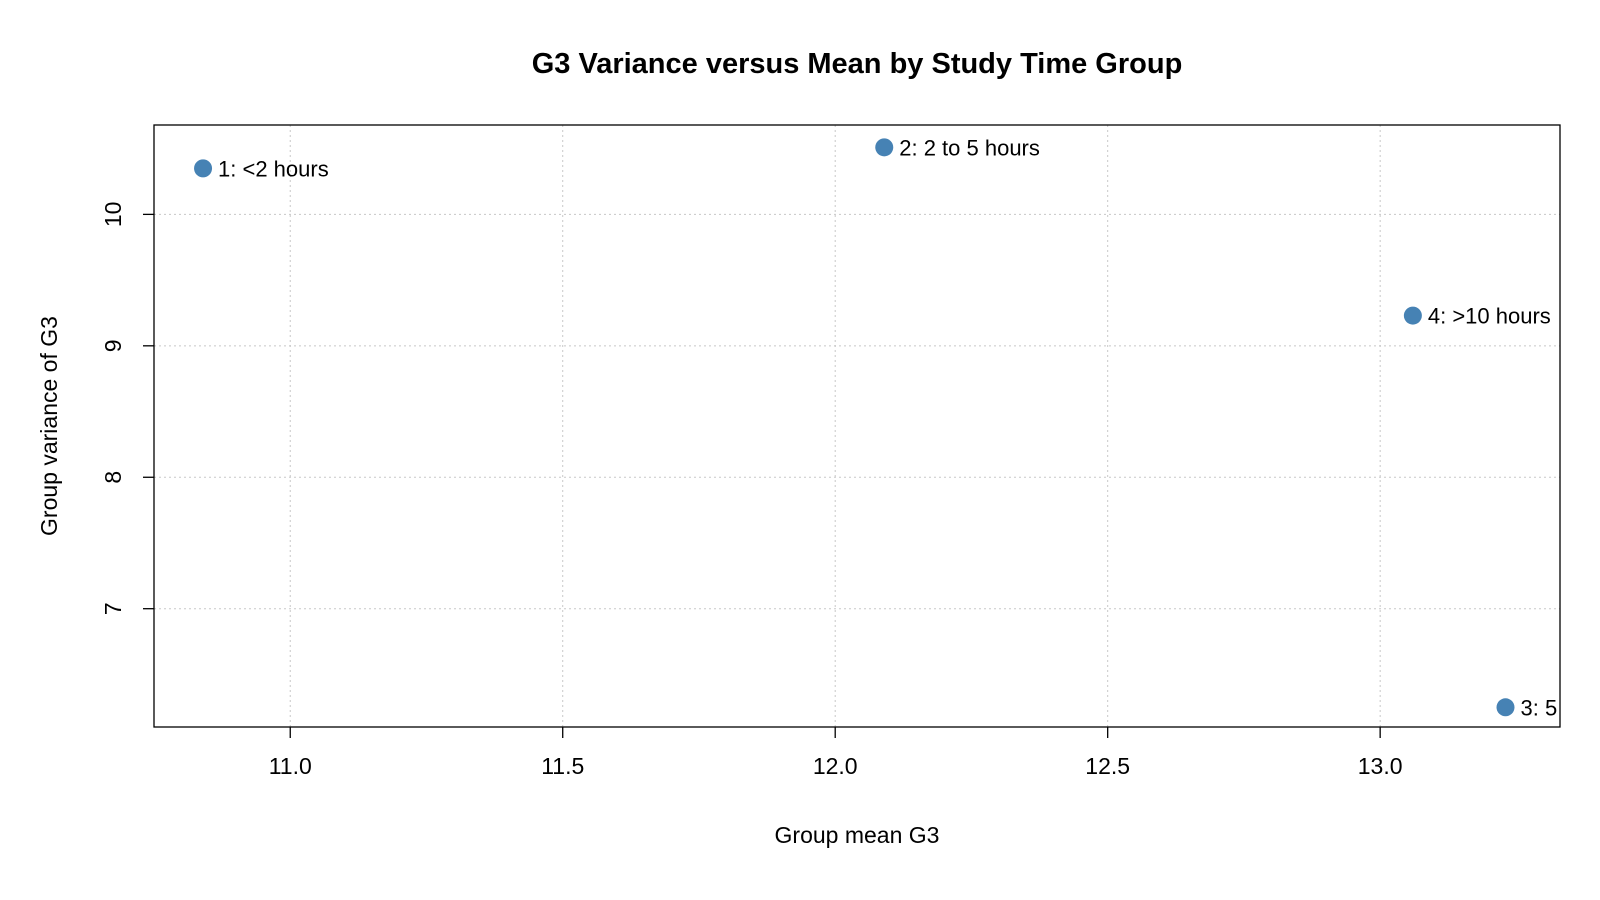 This screenshot has height=900, width=1600. I want to click on data-point-label: 4: >10 hours, so click(1489, 316).